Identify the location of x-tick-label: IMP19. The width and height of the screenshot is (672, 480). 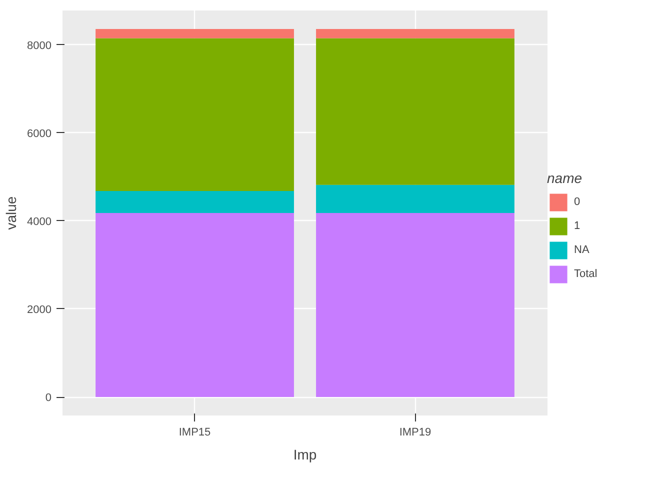
(415, 432).